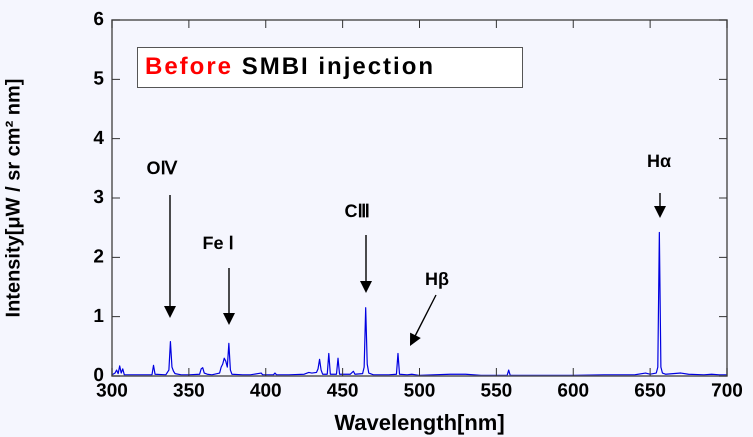 This screenshot has width=753, height=437. What do you see at coordinates (189, 391) in the screenshot?
I see `x-tick-label: 350` at bounding box center [189, 391].